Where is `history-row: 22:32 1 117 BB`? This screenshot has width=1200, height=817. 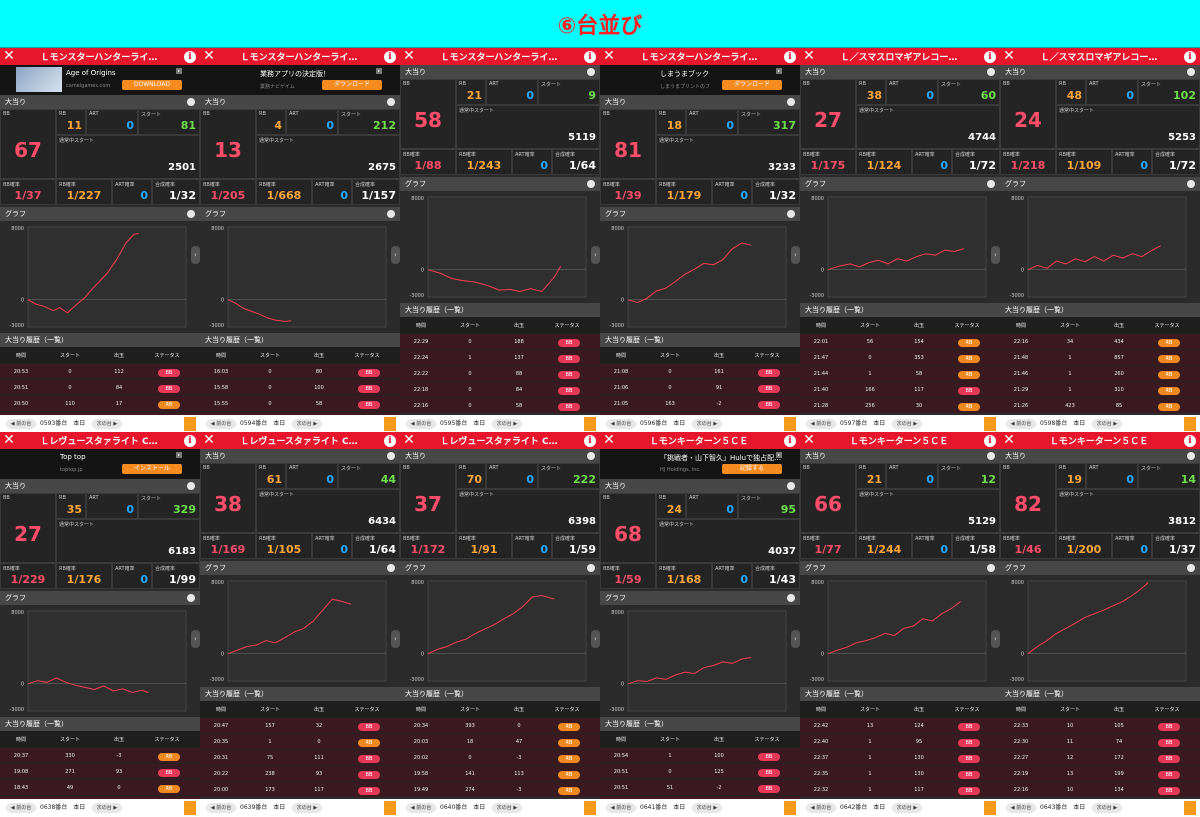 history-row: 22:32 1 117 BB is located at coordinates (900, 789).